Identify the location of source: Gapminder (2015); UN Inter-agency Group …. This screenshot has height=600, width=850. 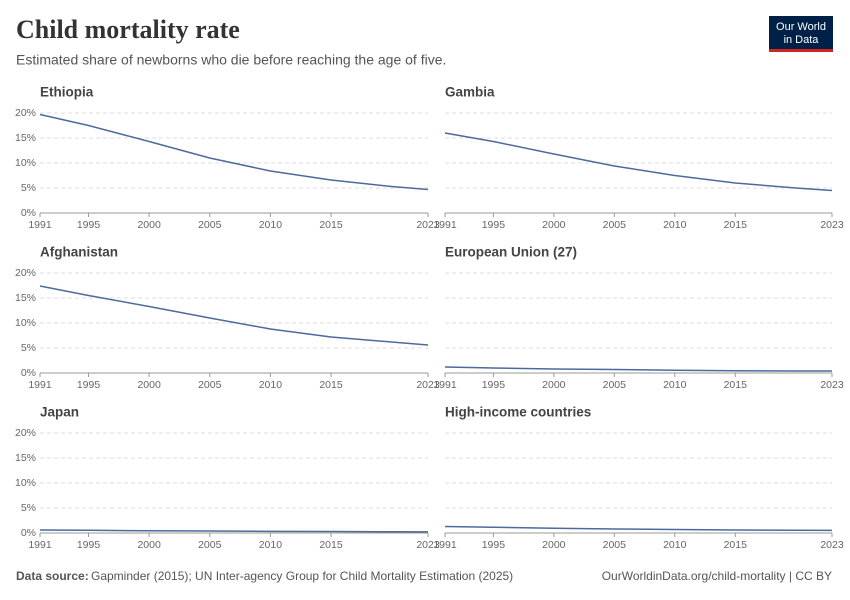
(302, 576).